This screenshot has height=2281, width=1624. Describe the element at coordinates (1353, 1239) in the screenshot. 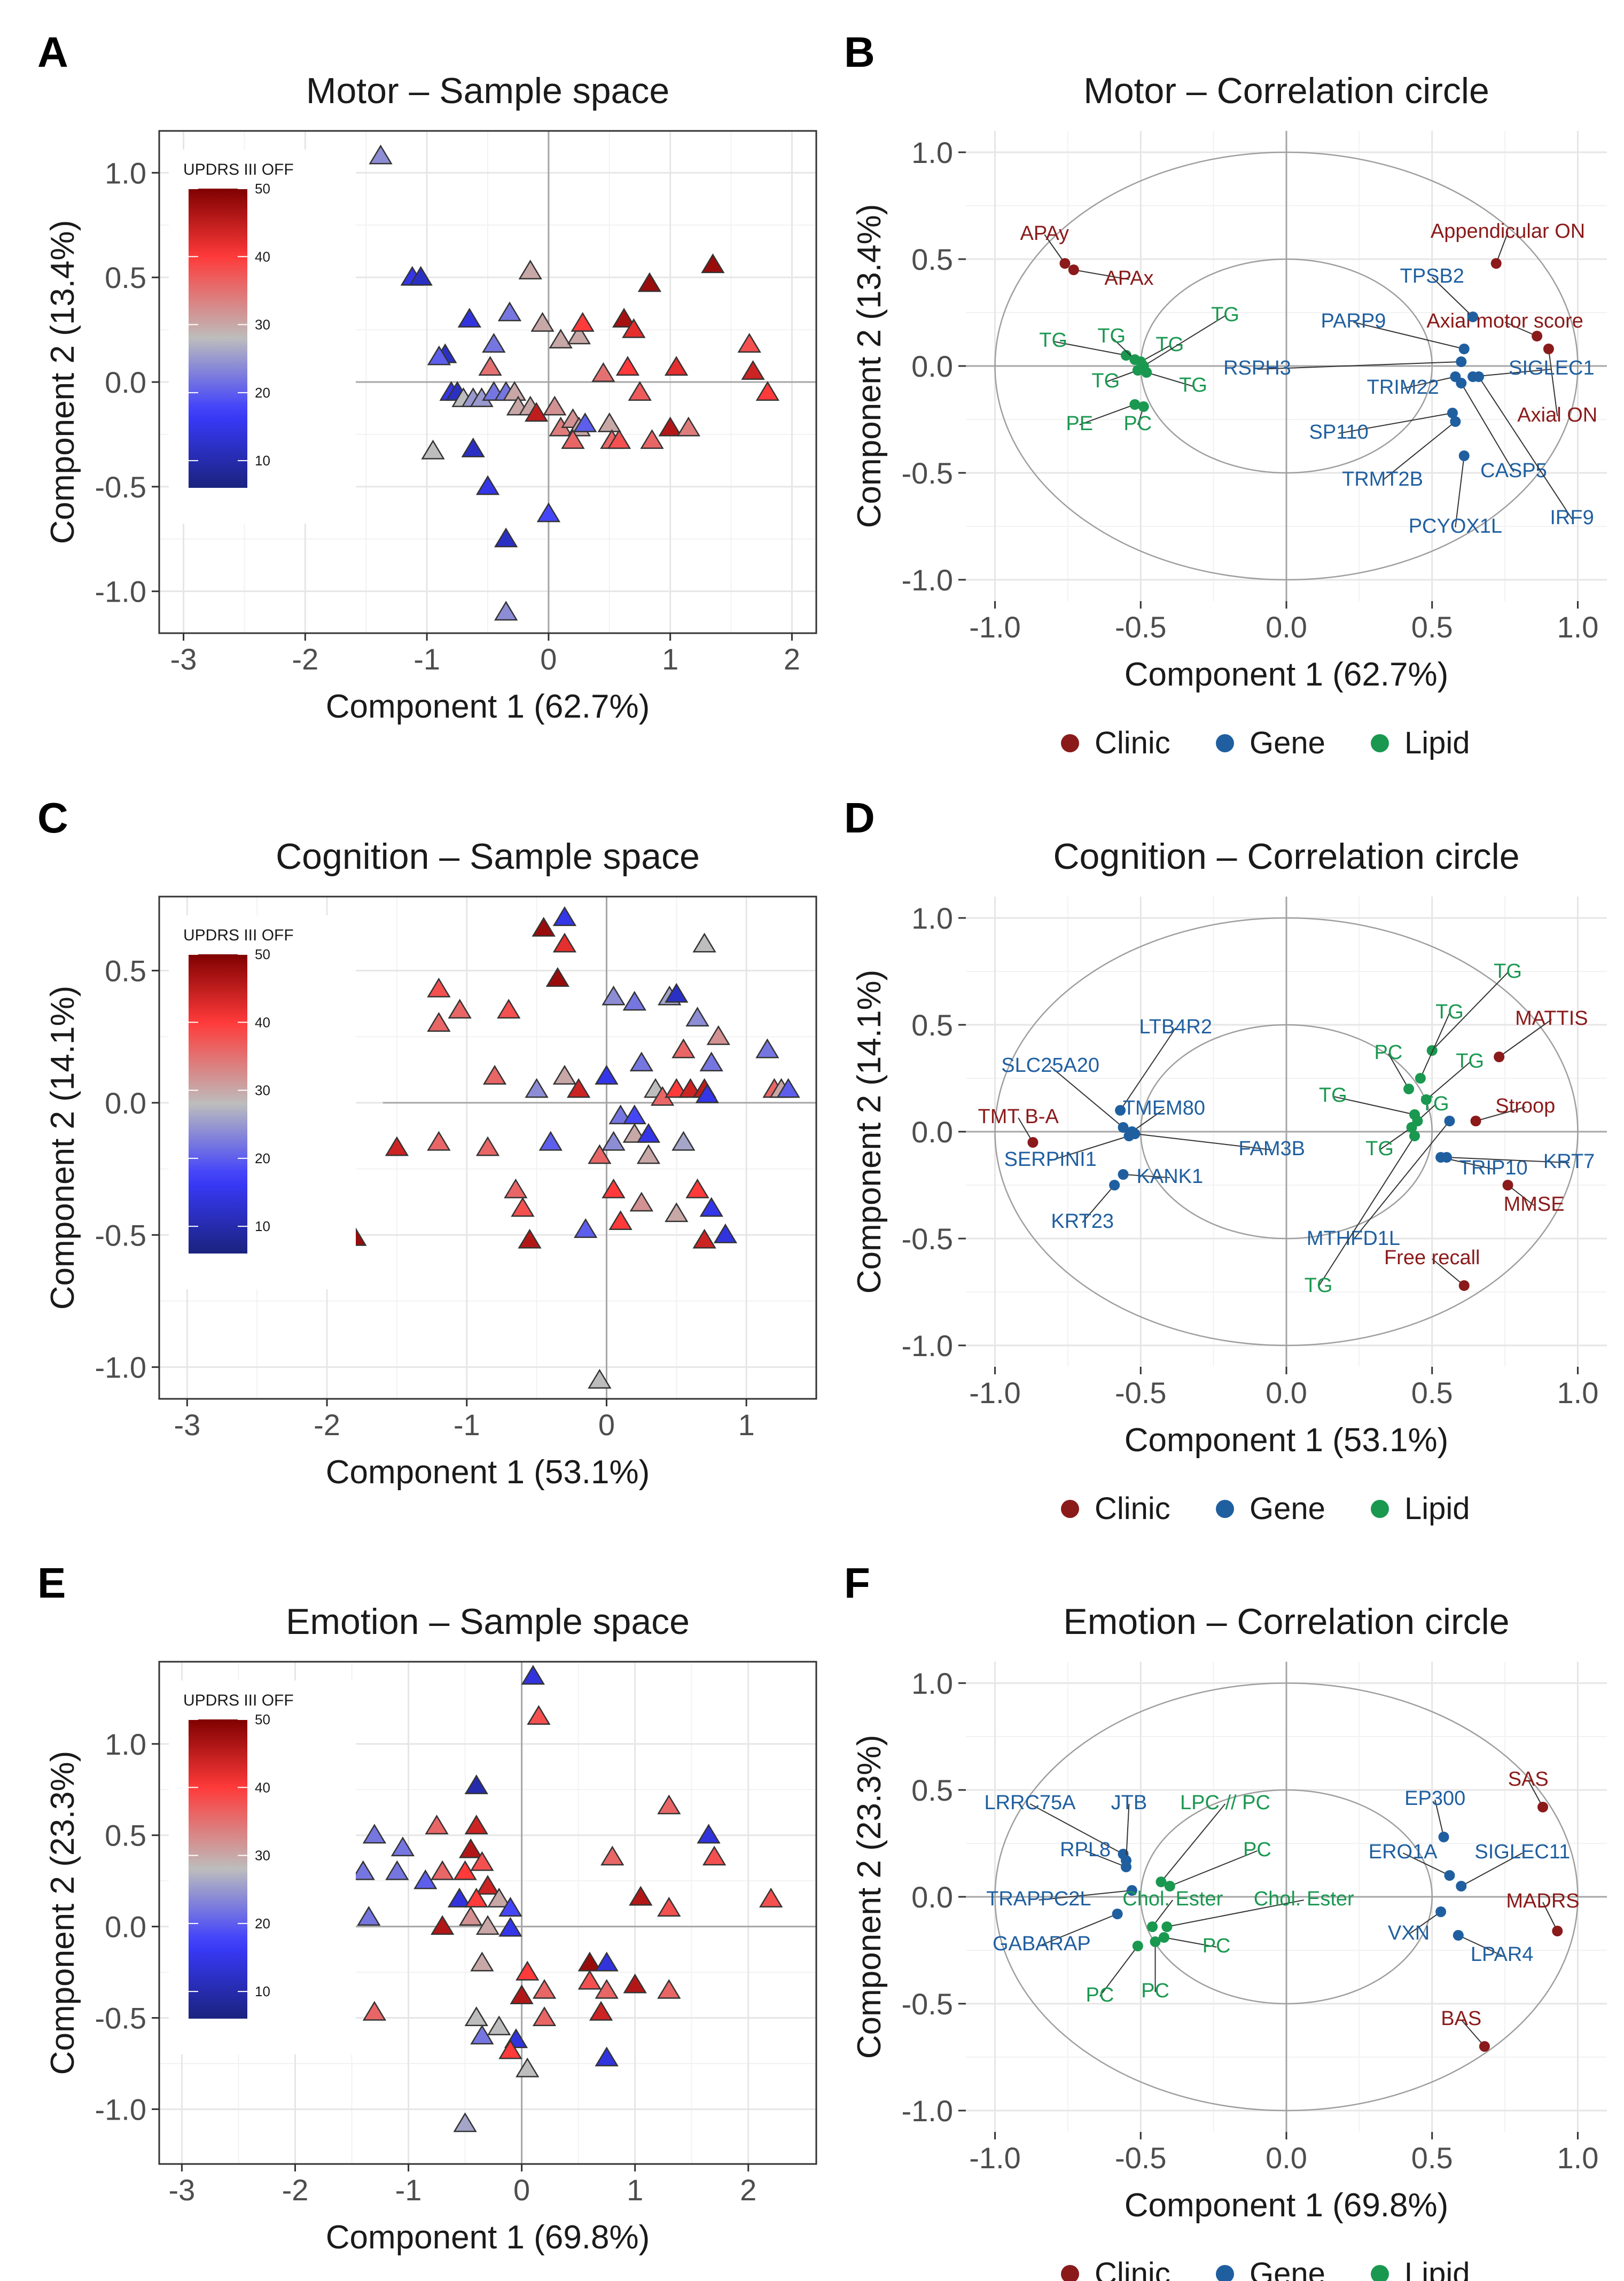

I see `variable-label: MTHFD1L` at that location.